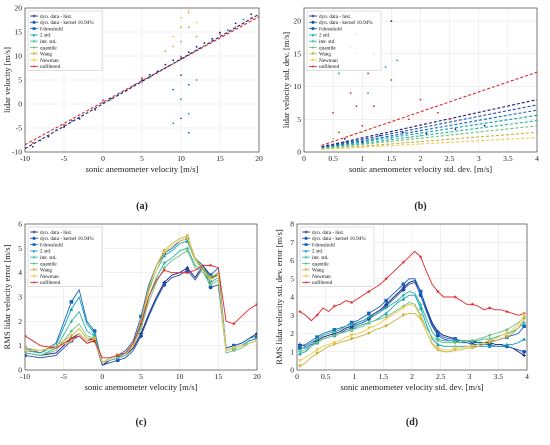 This screenshot has width=550, height=445. Describe the element at coordinates (362, 158) in the screenshot. I see `x-tick-label: 1` at that location.